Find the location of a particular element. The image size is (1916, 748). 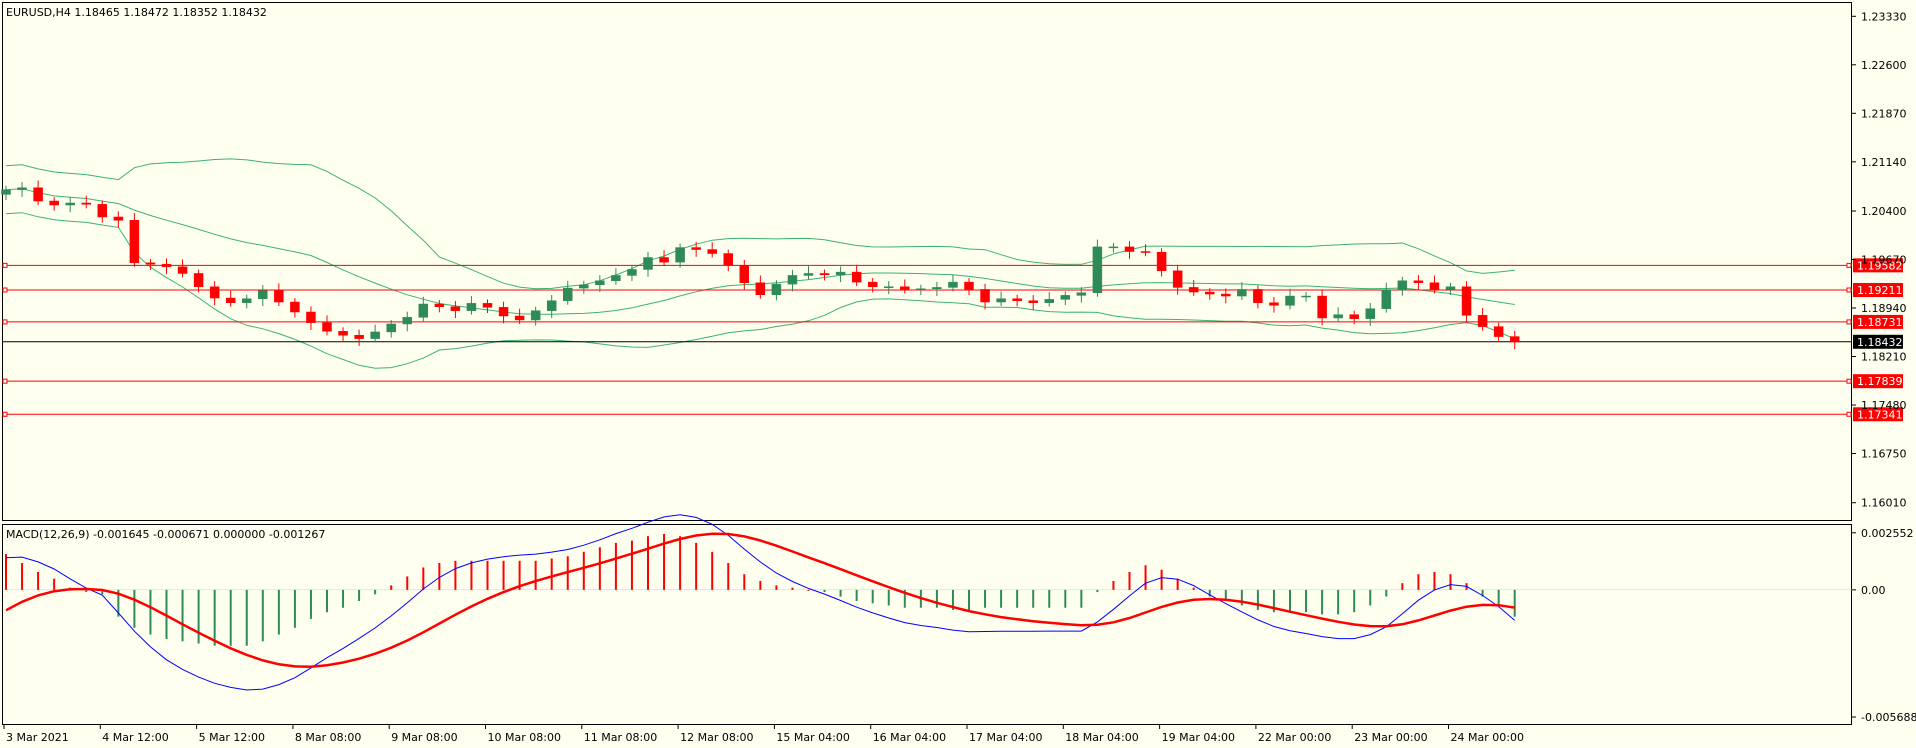

time-tick-label: 16 Mar 04:00 is located at coordinates (909, 737).